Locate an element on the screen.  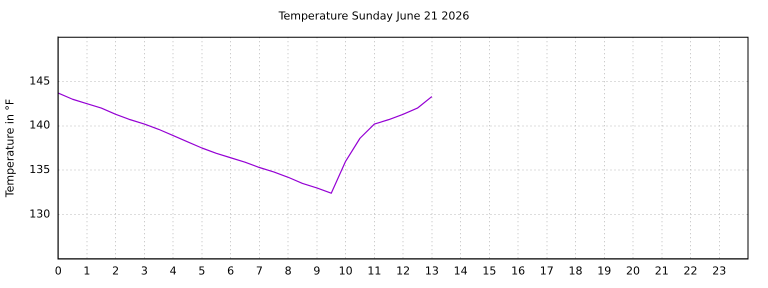
x-tick-label: 6 is located at coordinates (230, 271).